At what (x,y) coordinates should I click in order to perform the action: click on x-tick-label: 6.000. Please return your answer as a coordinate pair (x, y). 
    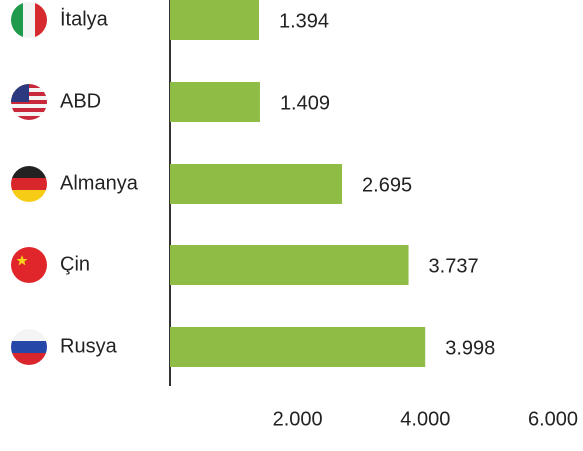
    Looking at the image, I should click on (553, 419).